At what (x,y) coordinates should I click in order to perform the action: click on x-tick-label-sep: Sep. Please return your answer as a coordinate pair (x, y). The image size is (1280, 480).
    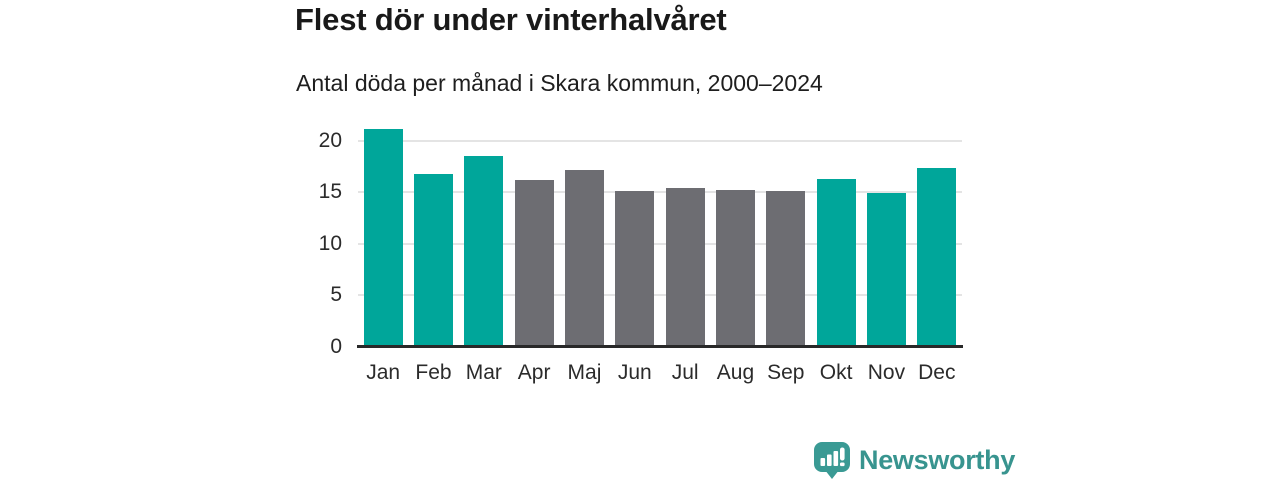
    Looking at the image, I should click on (786, 372).